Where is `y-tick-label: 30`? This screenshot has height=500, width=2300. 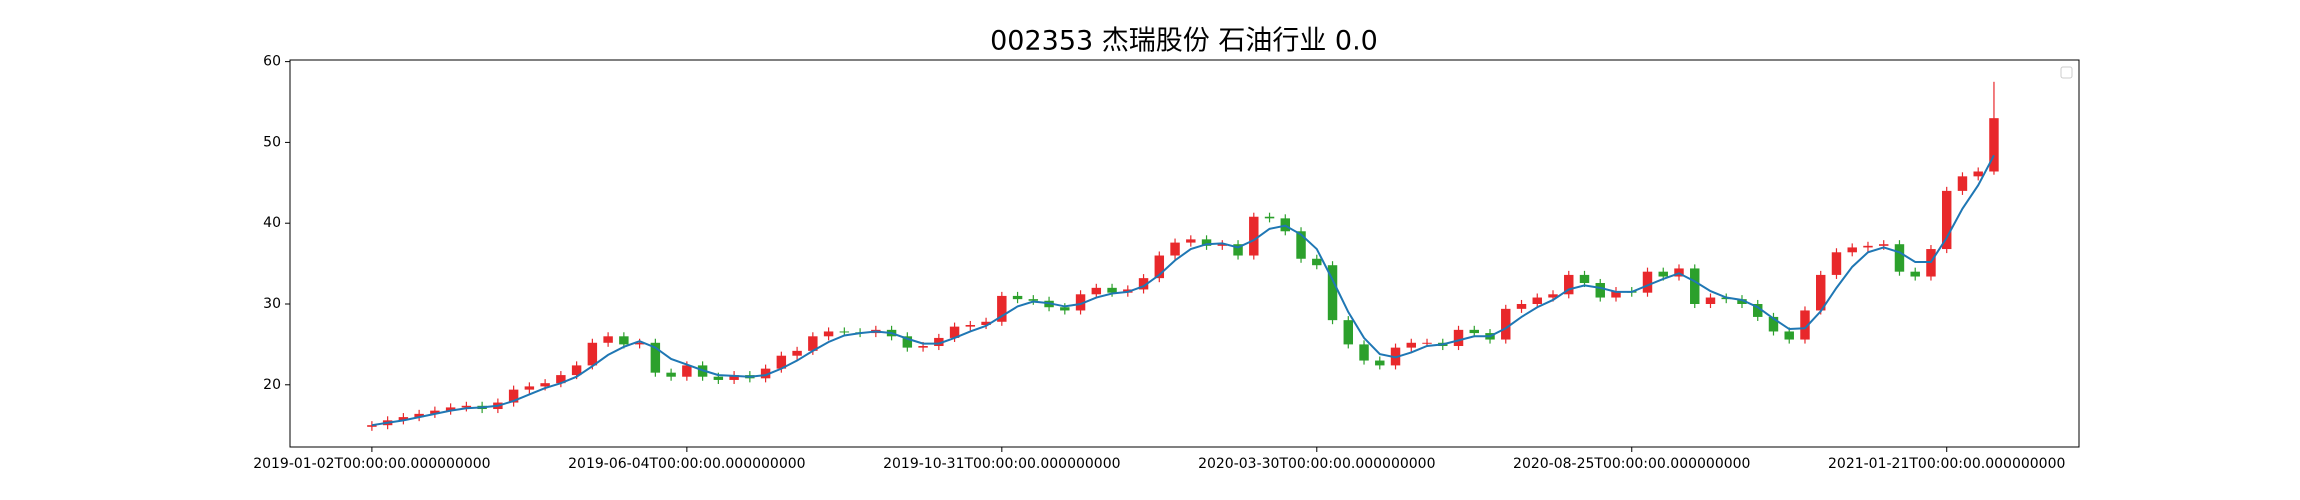
y-tick-label: 30 is located at coordinates (272, 304).